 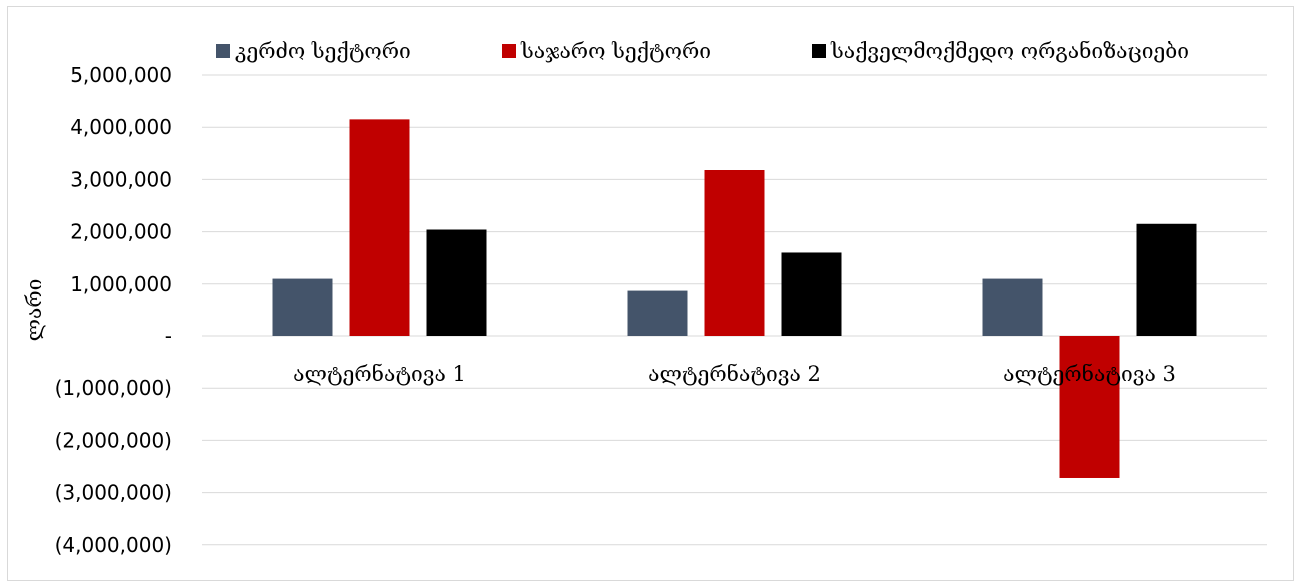 I want to click on y-tick-label: 1,000,000, so click(x=121, y=284).